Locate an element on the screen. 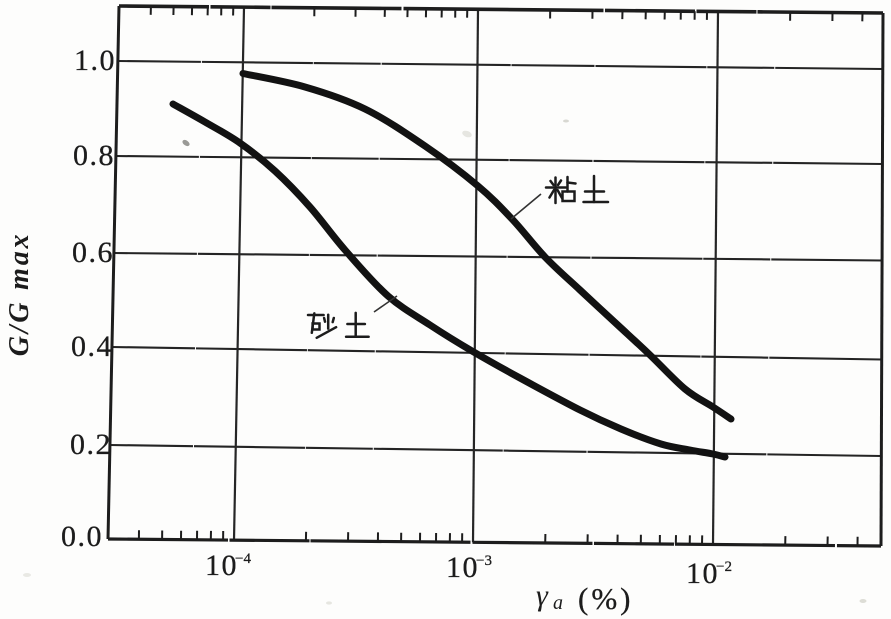 The image size is (891, 619). svg-text: 0.8 is located at coordinates (94, 155).